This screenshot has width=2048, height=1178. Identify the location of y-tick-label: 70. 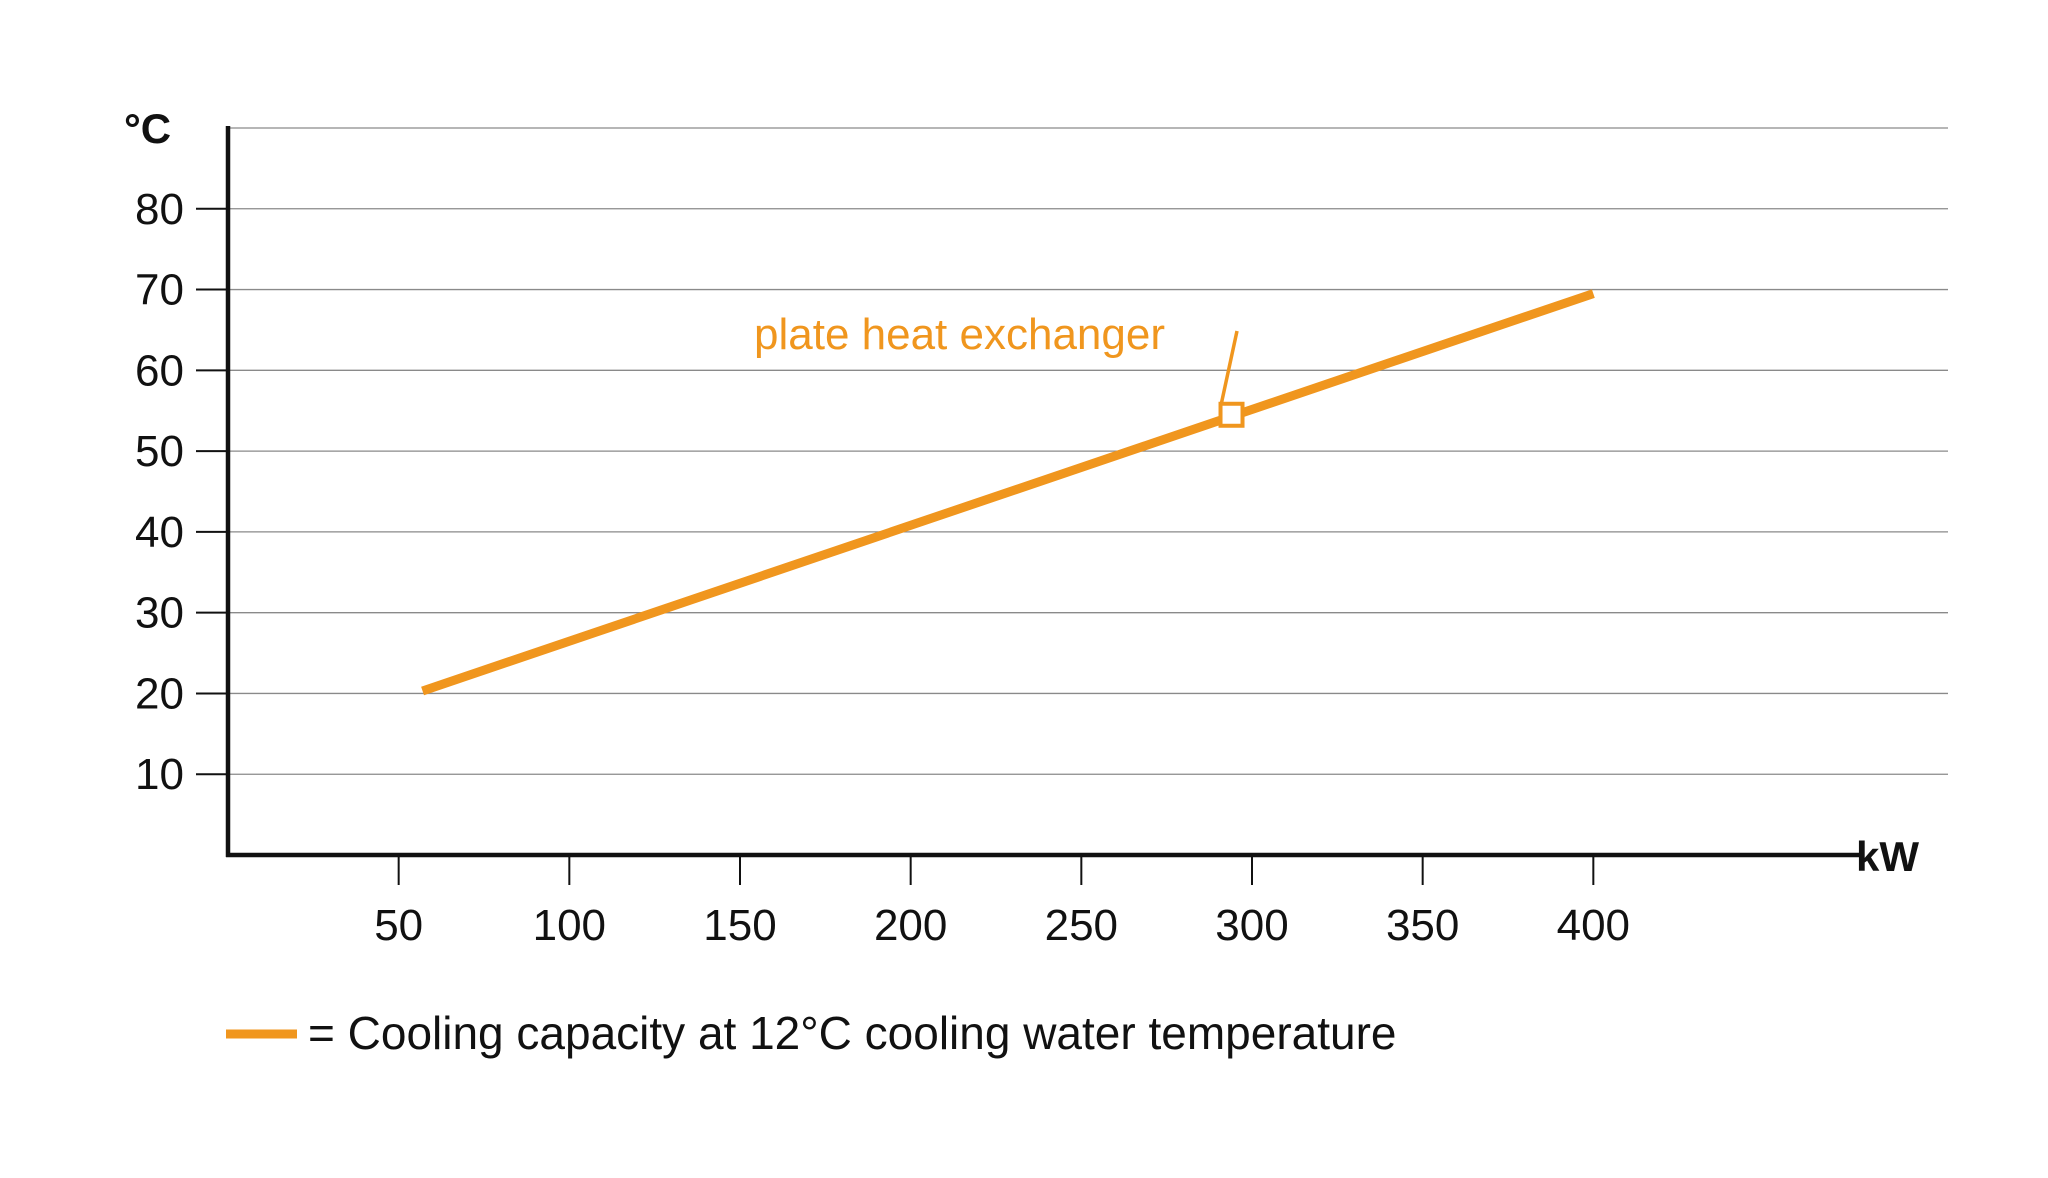
(159, 290).